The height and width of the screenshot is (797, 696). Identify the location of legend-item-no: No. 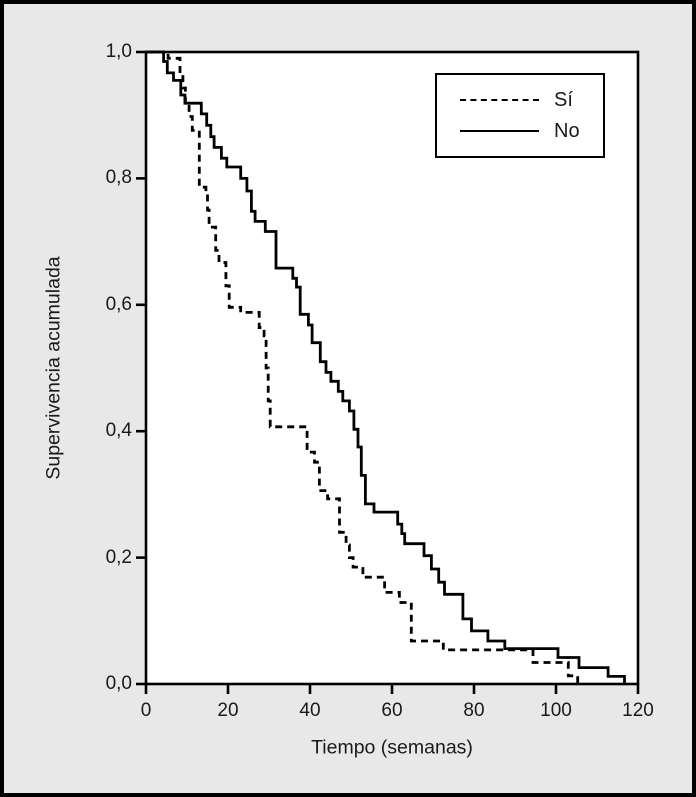
(520, 131).